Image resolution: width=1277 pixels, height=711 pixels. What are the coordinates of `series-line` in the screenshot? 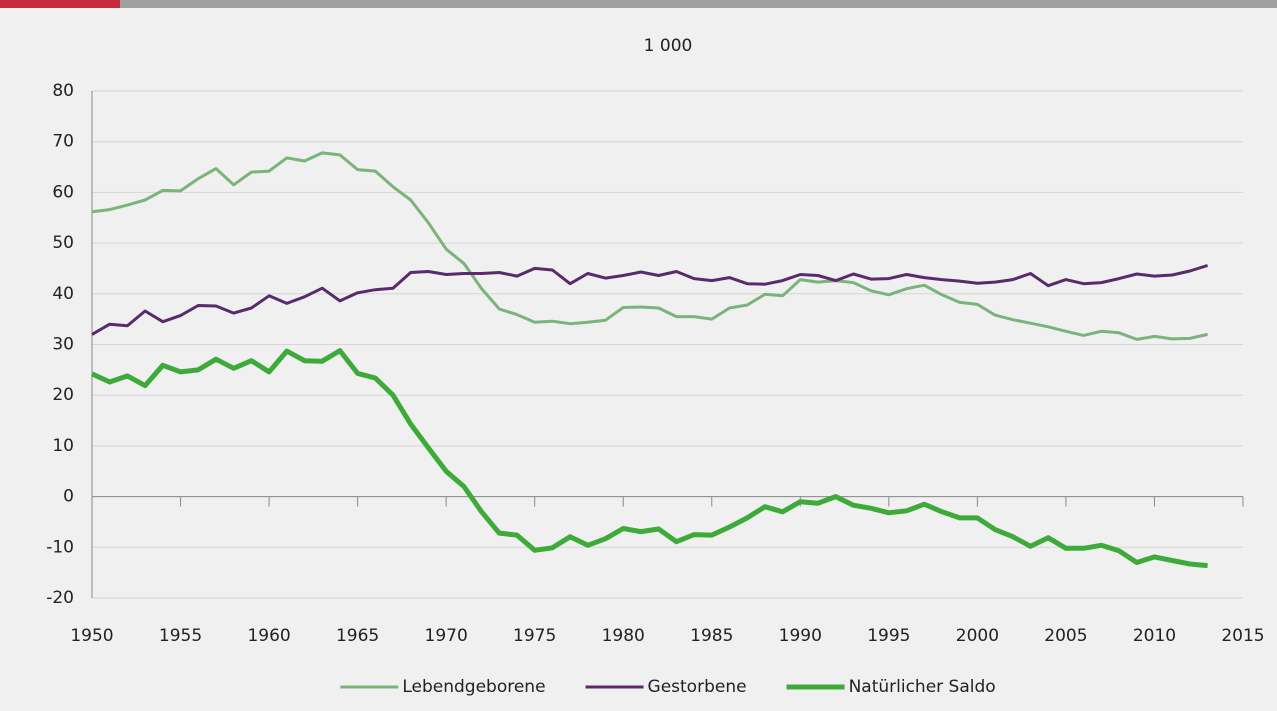 It's located at (650, 299).